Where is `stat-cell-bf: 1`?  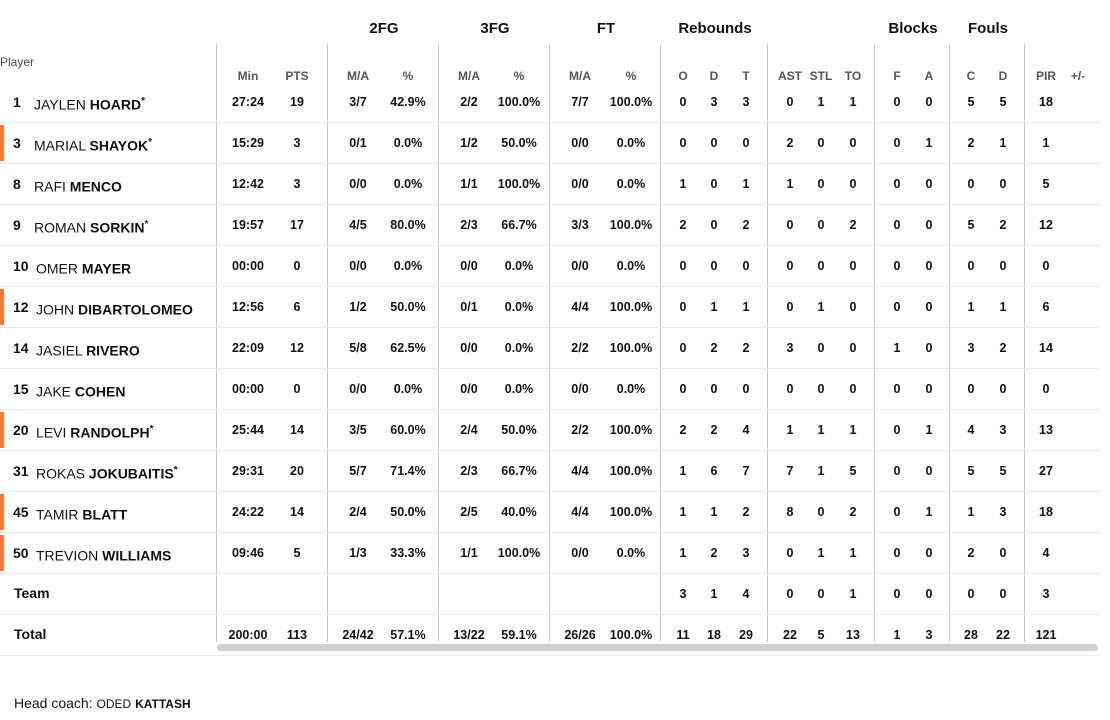 stat-cell-bf: 1 is located at coordinates (897, 348).